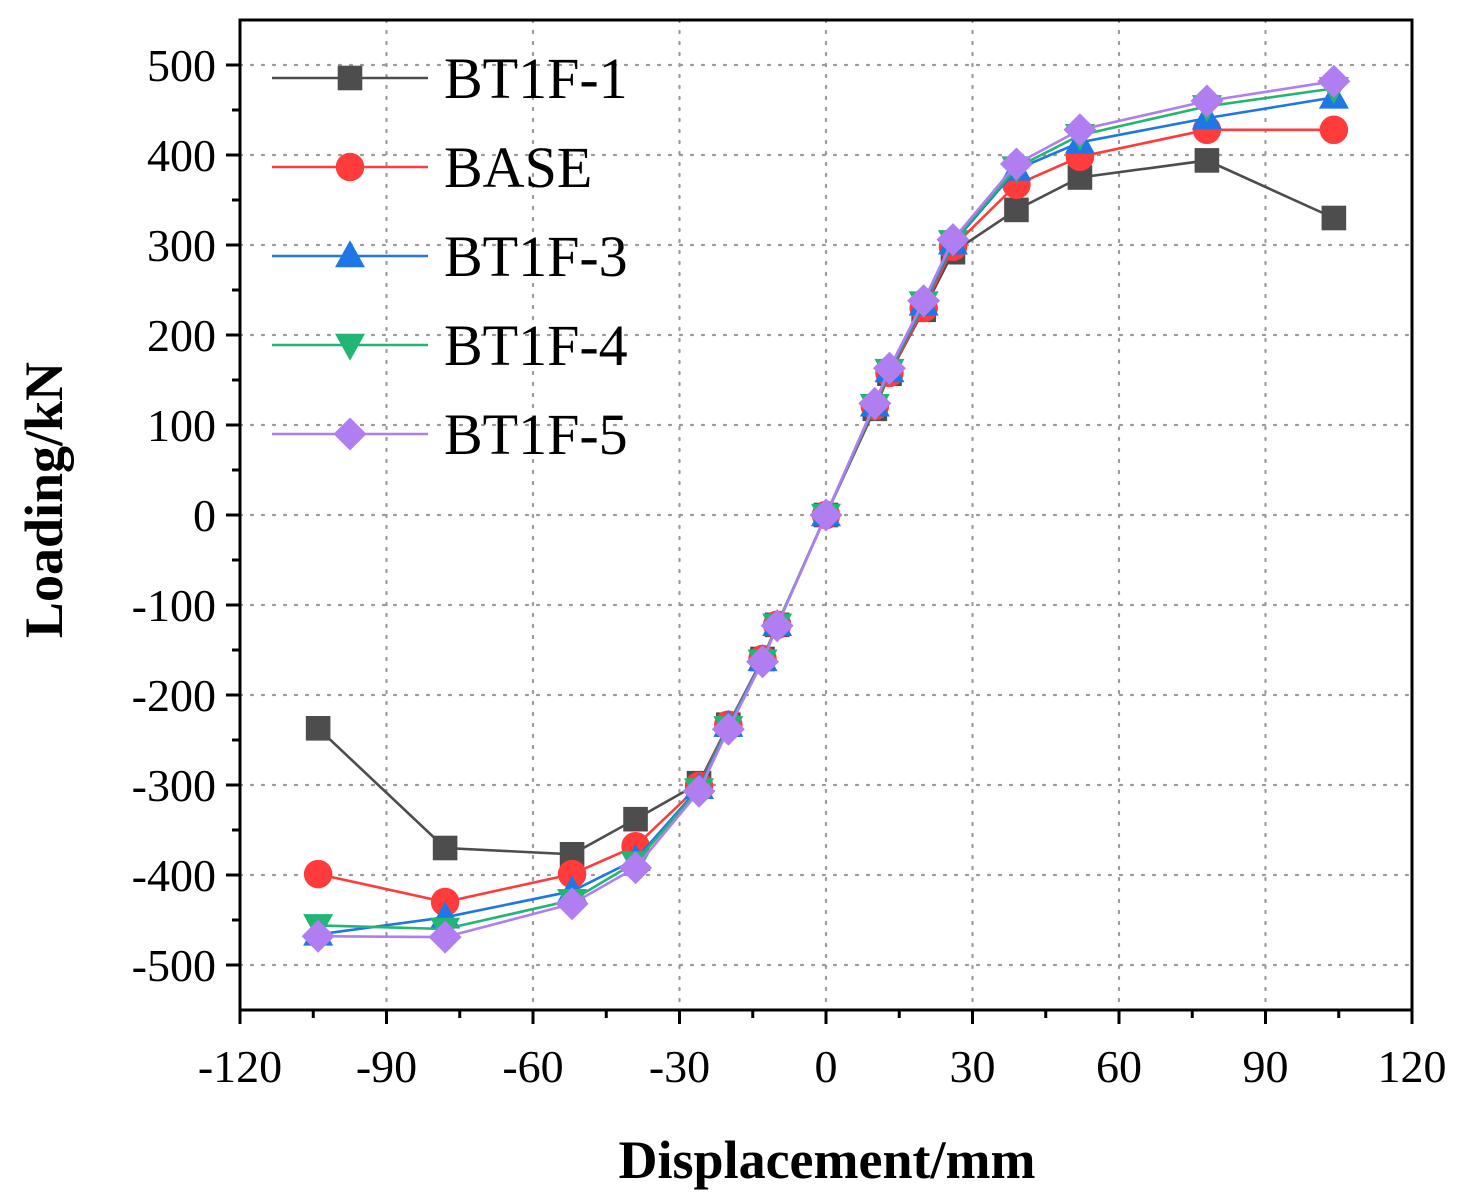 The image size is (1471, 1204). Describe the element at coordinates (1119, 1066) in the screenshot. I see `x-tick-label: 60` at that location.